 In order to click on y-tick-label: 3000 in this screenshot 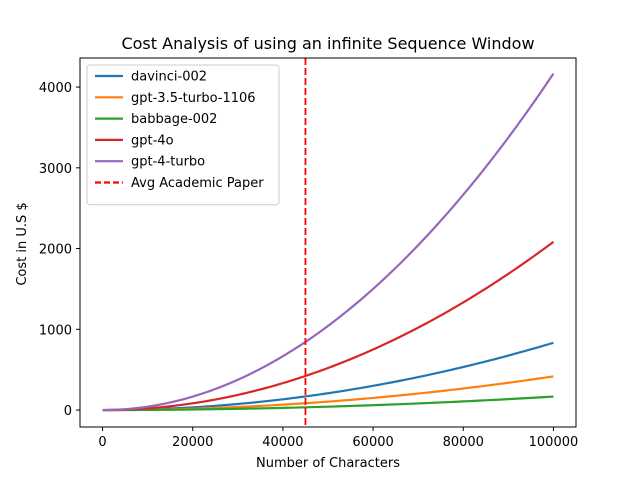, I will do `click(55, 169)`.